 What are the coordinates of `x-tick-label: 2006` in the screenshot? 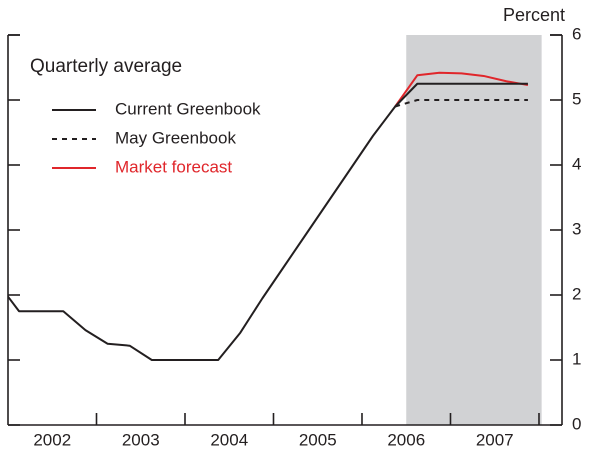 It's located at (406, 439).